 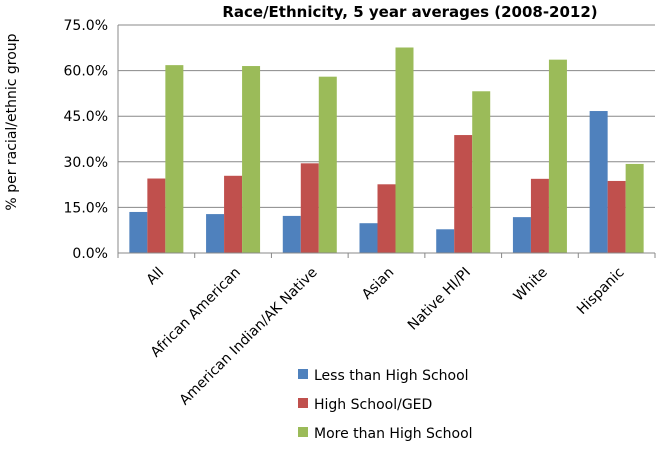 I want to click on x-tick-label: Native HI/PI, so click(x=439, y=299).